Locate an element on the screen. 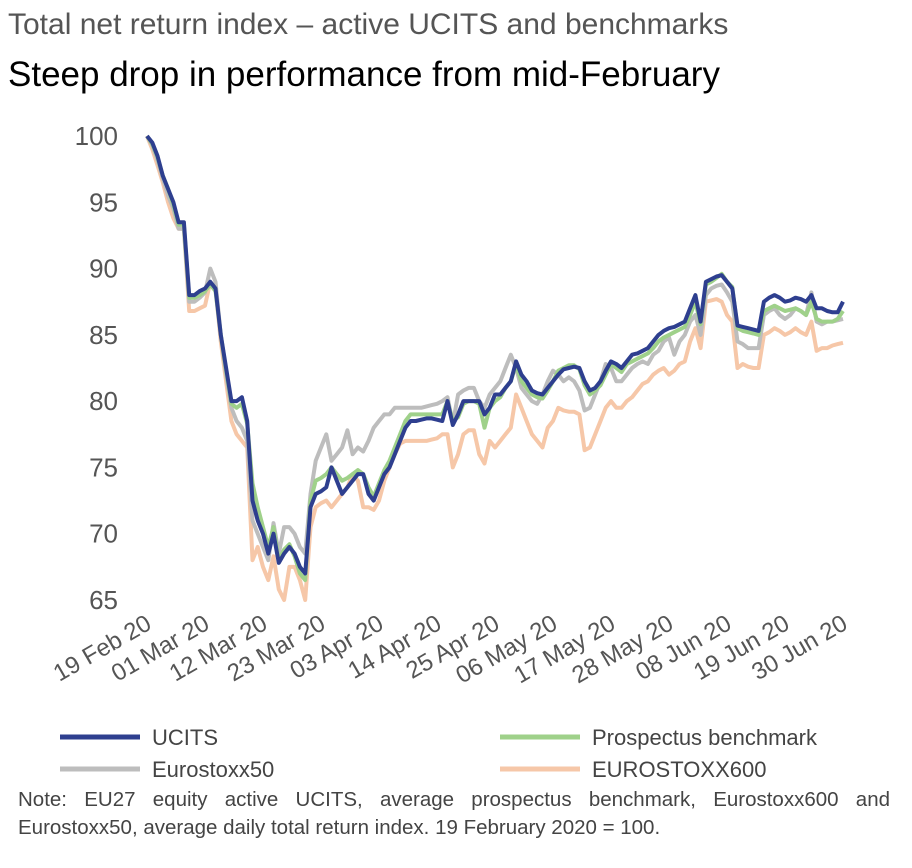  y-tick-label: 90 is located at coordinates (103, 269).